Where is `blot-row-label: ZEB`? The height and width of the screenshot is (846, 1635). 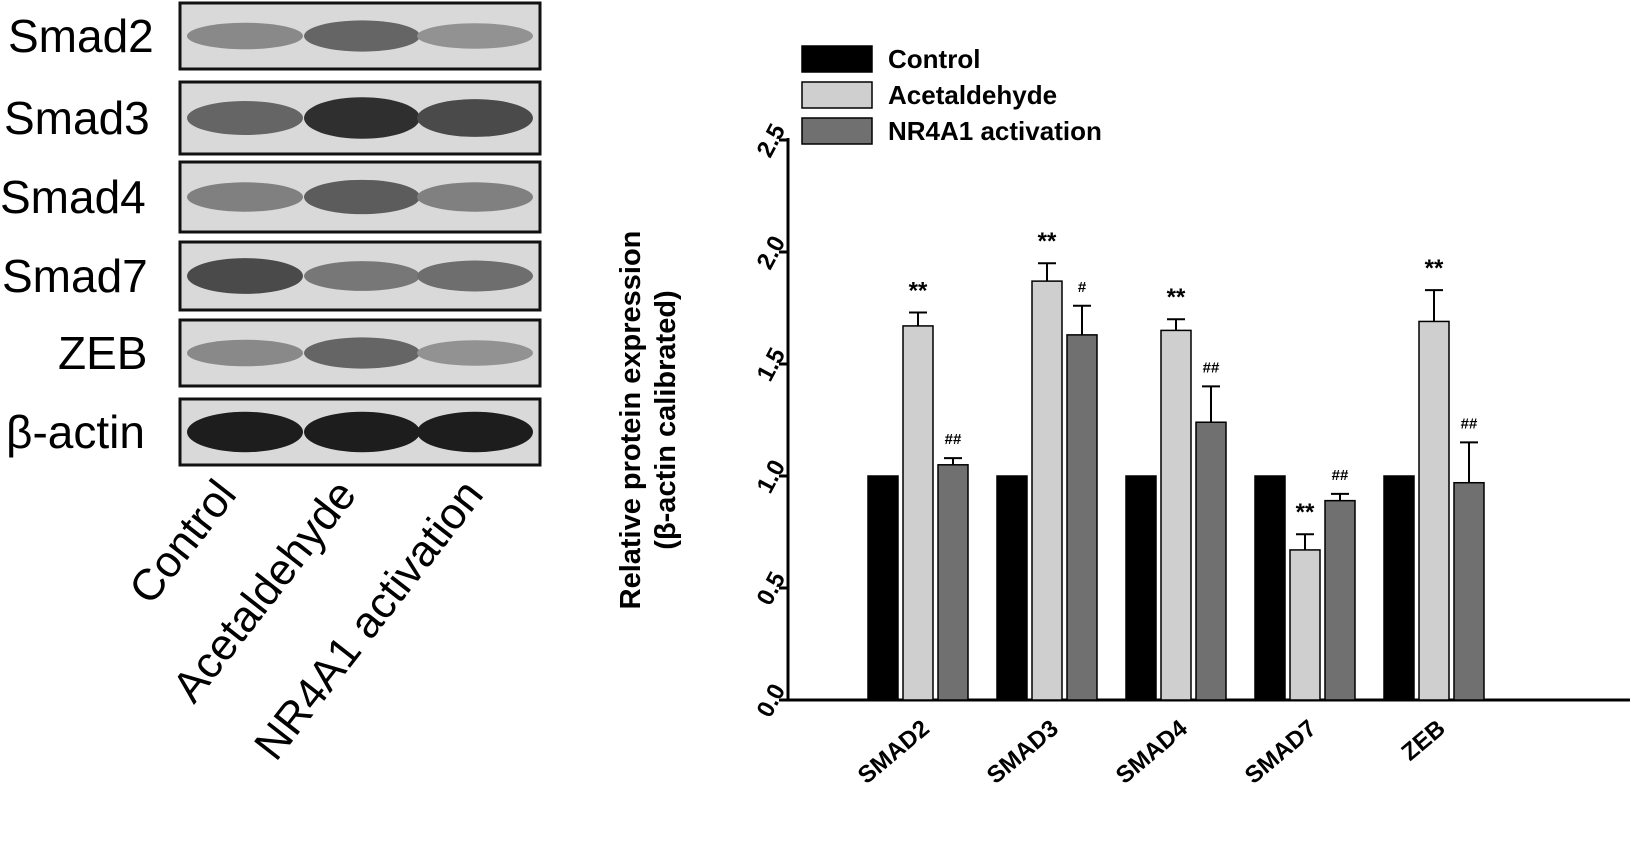
blot-row-label: ZEB is located at coordinates (102, 353).